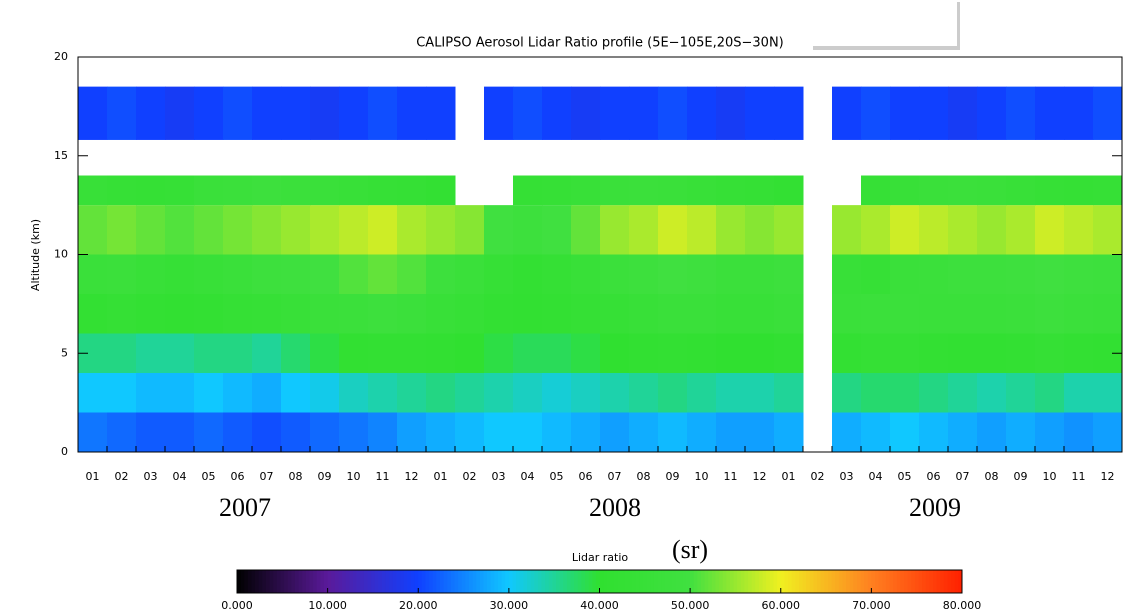  Describe the element at coordinates (93, 476) in the screenshot. I see `x-tick-label: 01` at that location.